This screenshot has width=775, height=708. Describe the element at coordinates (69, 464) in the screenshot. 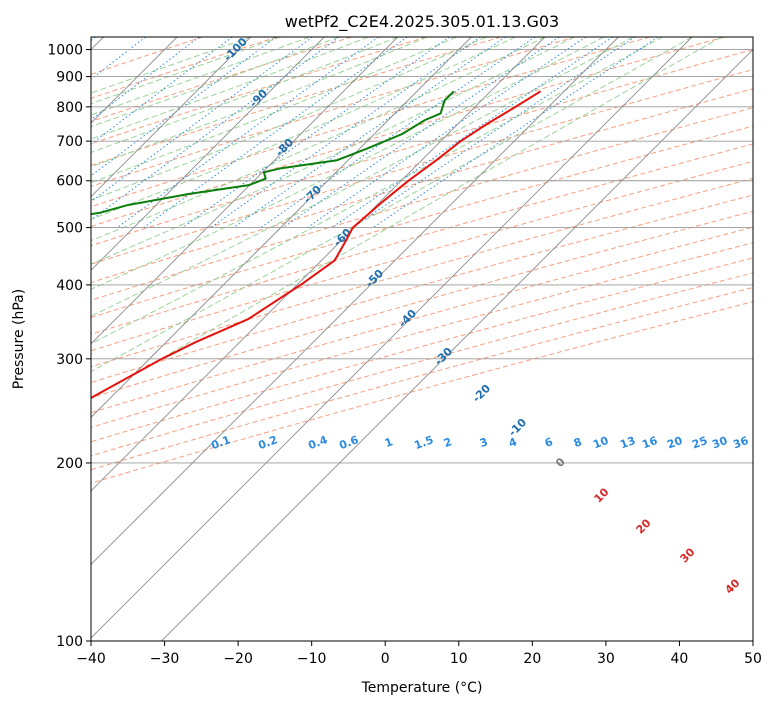

I see `y-tick-label: 200` at that location.